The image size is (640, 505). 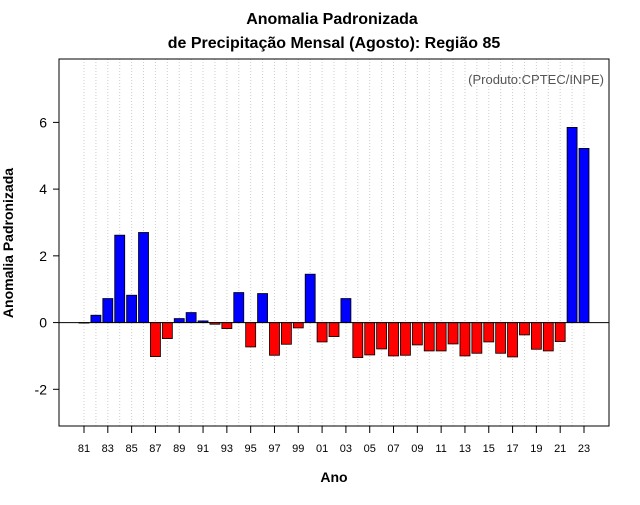 What do you see at coordinates (512, 449) in the screenshot?
I see `x-tick-label: 17` at bounding box center [512, 449].